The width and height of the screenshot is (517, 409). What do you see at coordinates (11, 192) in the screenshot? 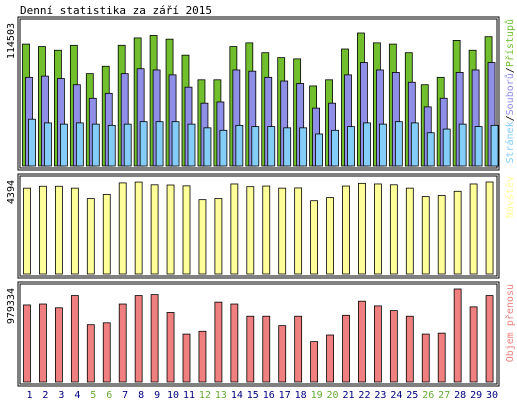
I see `y-axis-max-label: 4394` at bounding box center [11, 192].